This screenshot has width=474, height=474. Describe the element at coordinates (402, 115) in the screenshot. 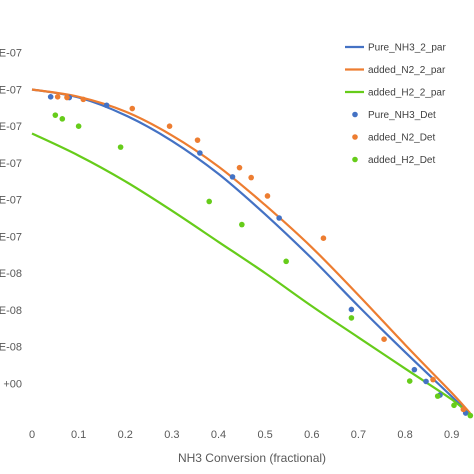

I see `legend-label: Pure_NH3_Det` at that location.